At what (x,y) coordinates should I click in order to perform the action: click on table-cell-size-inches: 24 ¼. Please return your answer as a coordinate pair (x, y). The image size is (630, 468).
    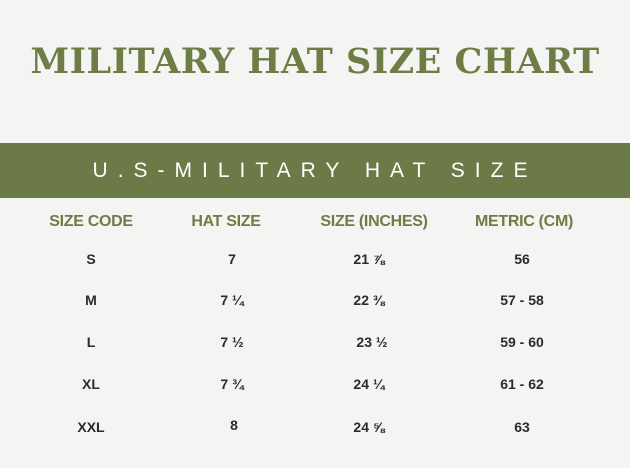
    Looking at the image, I should click on (369, 384).